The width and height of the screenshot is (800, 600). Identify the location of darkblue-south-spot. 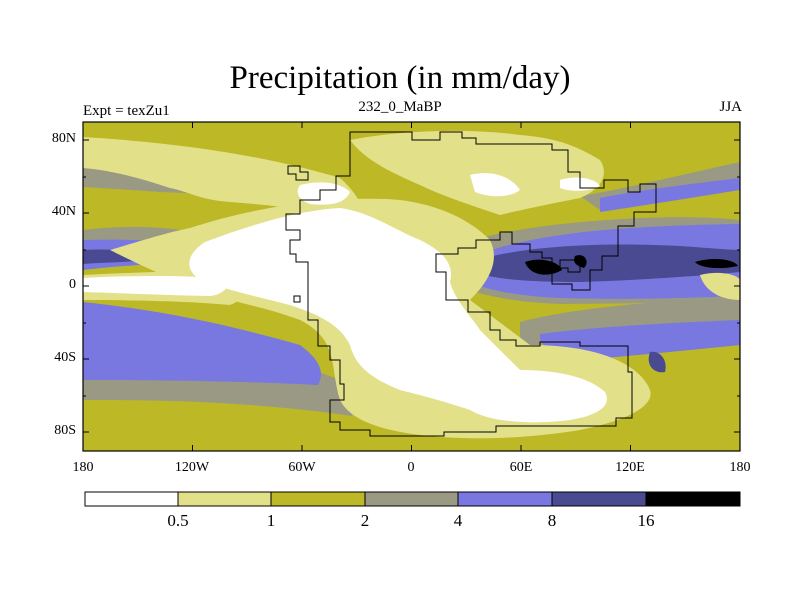
(657, 362).